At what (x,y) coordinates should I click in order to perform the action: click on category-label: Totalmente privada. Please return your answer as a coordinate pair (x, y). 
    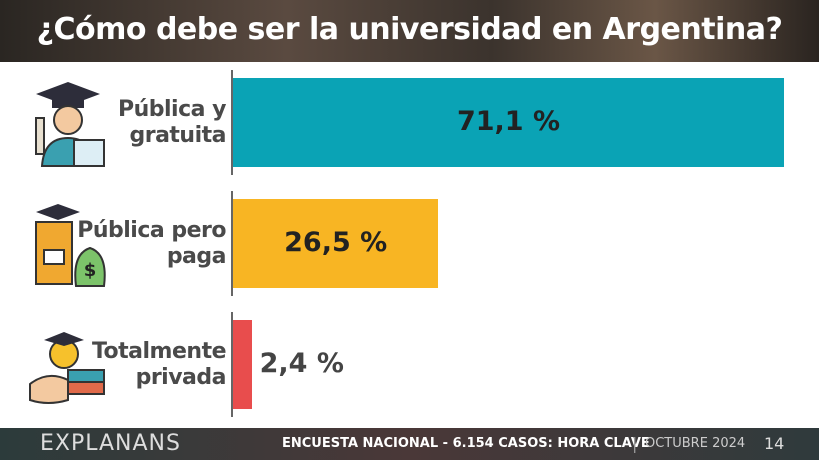
    Looking at the image, I should click on (159, 364).